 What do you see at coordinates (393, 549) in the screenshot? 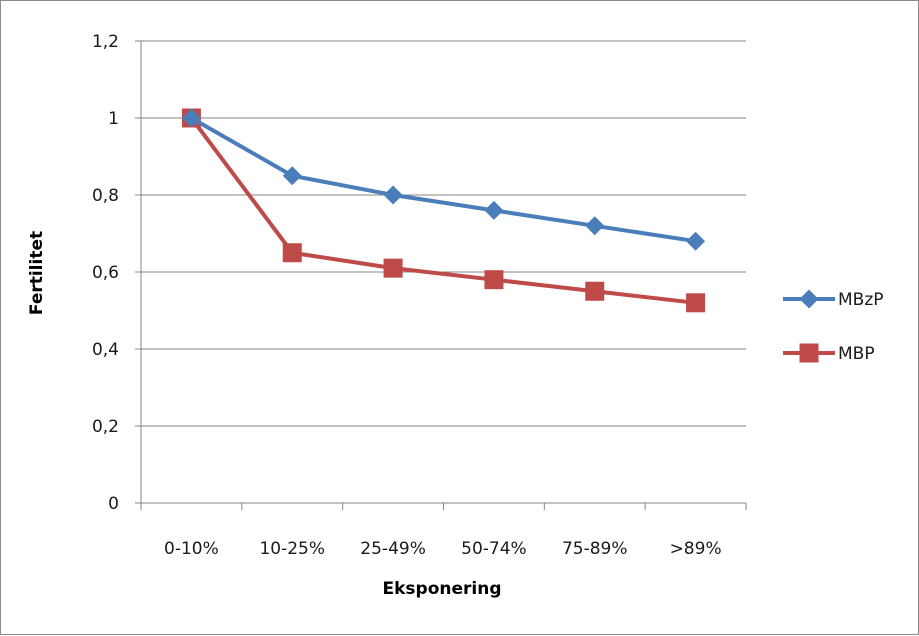
I see `x-tick-label: 25-49%` at bounding box center [393, 549].